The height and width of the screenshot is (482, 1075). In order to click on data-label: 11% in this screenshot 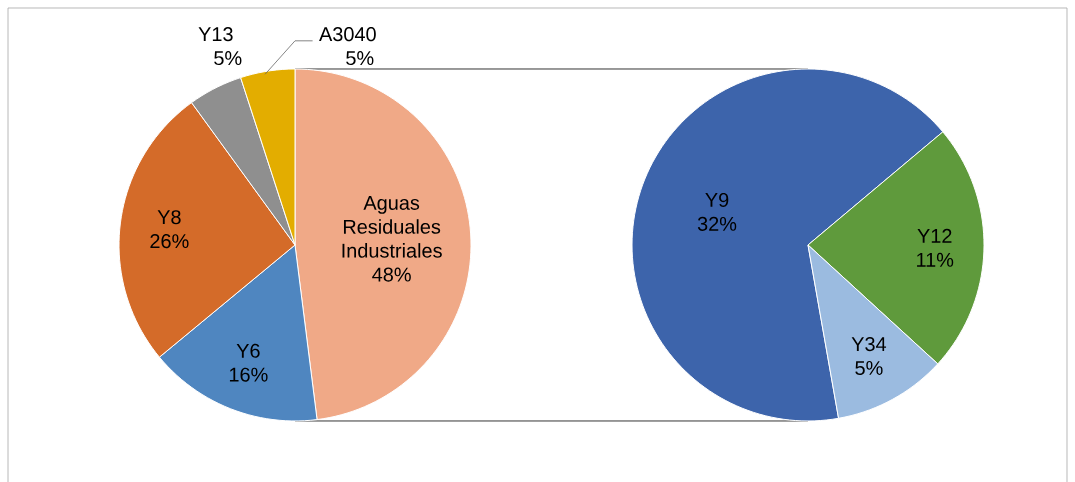, I will do `click(935, 259)`.